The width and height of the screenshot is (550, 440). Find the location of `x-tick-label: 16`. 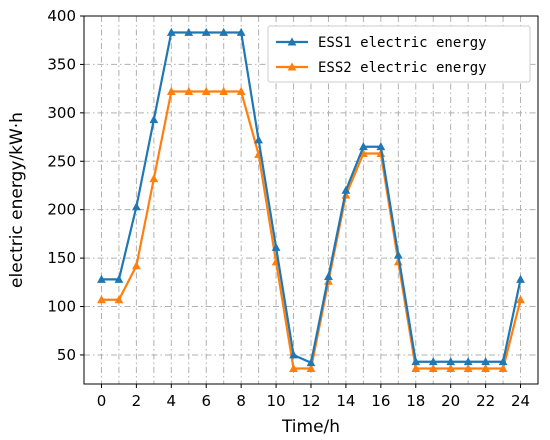

x-tick-label: 16 is located at coordinates (380, 401).